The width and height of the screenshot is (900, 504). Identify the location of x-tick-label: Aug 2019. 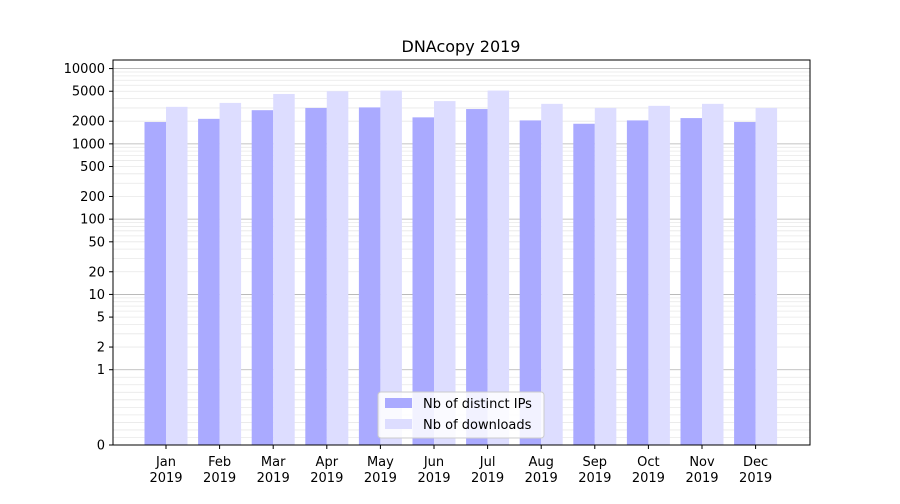
(541, 470).